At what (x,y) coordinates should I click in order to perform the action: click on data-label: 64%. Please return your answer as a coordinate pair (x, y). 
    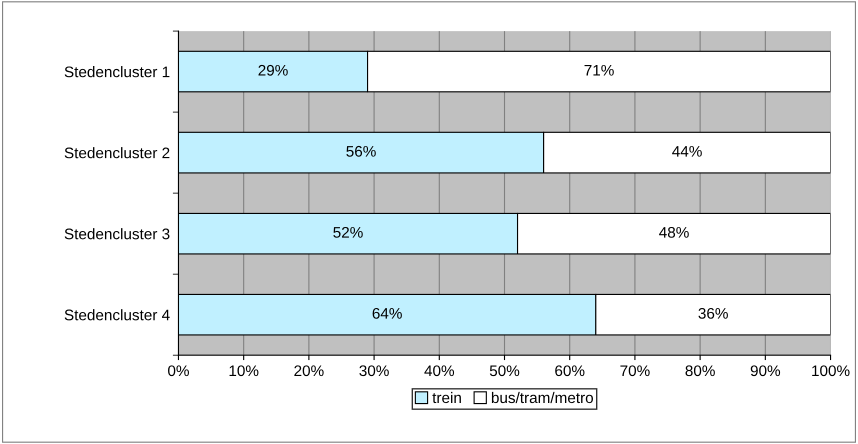
    Looking at the image, I should click on (387, 313).